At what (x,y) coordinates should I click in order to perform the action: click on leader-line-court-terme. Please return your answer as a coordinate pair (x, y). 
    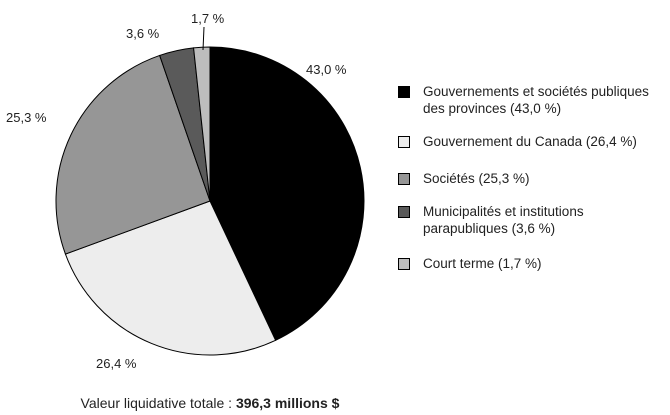
    Looking at the image, I should click on (203, 38).